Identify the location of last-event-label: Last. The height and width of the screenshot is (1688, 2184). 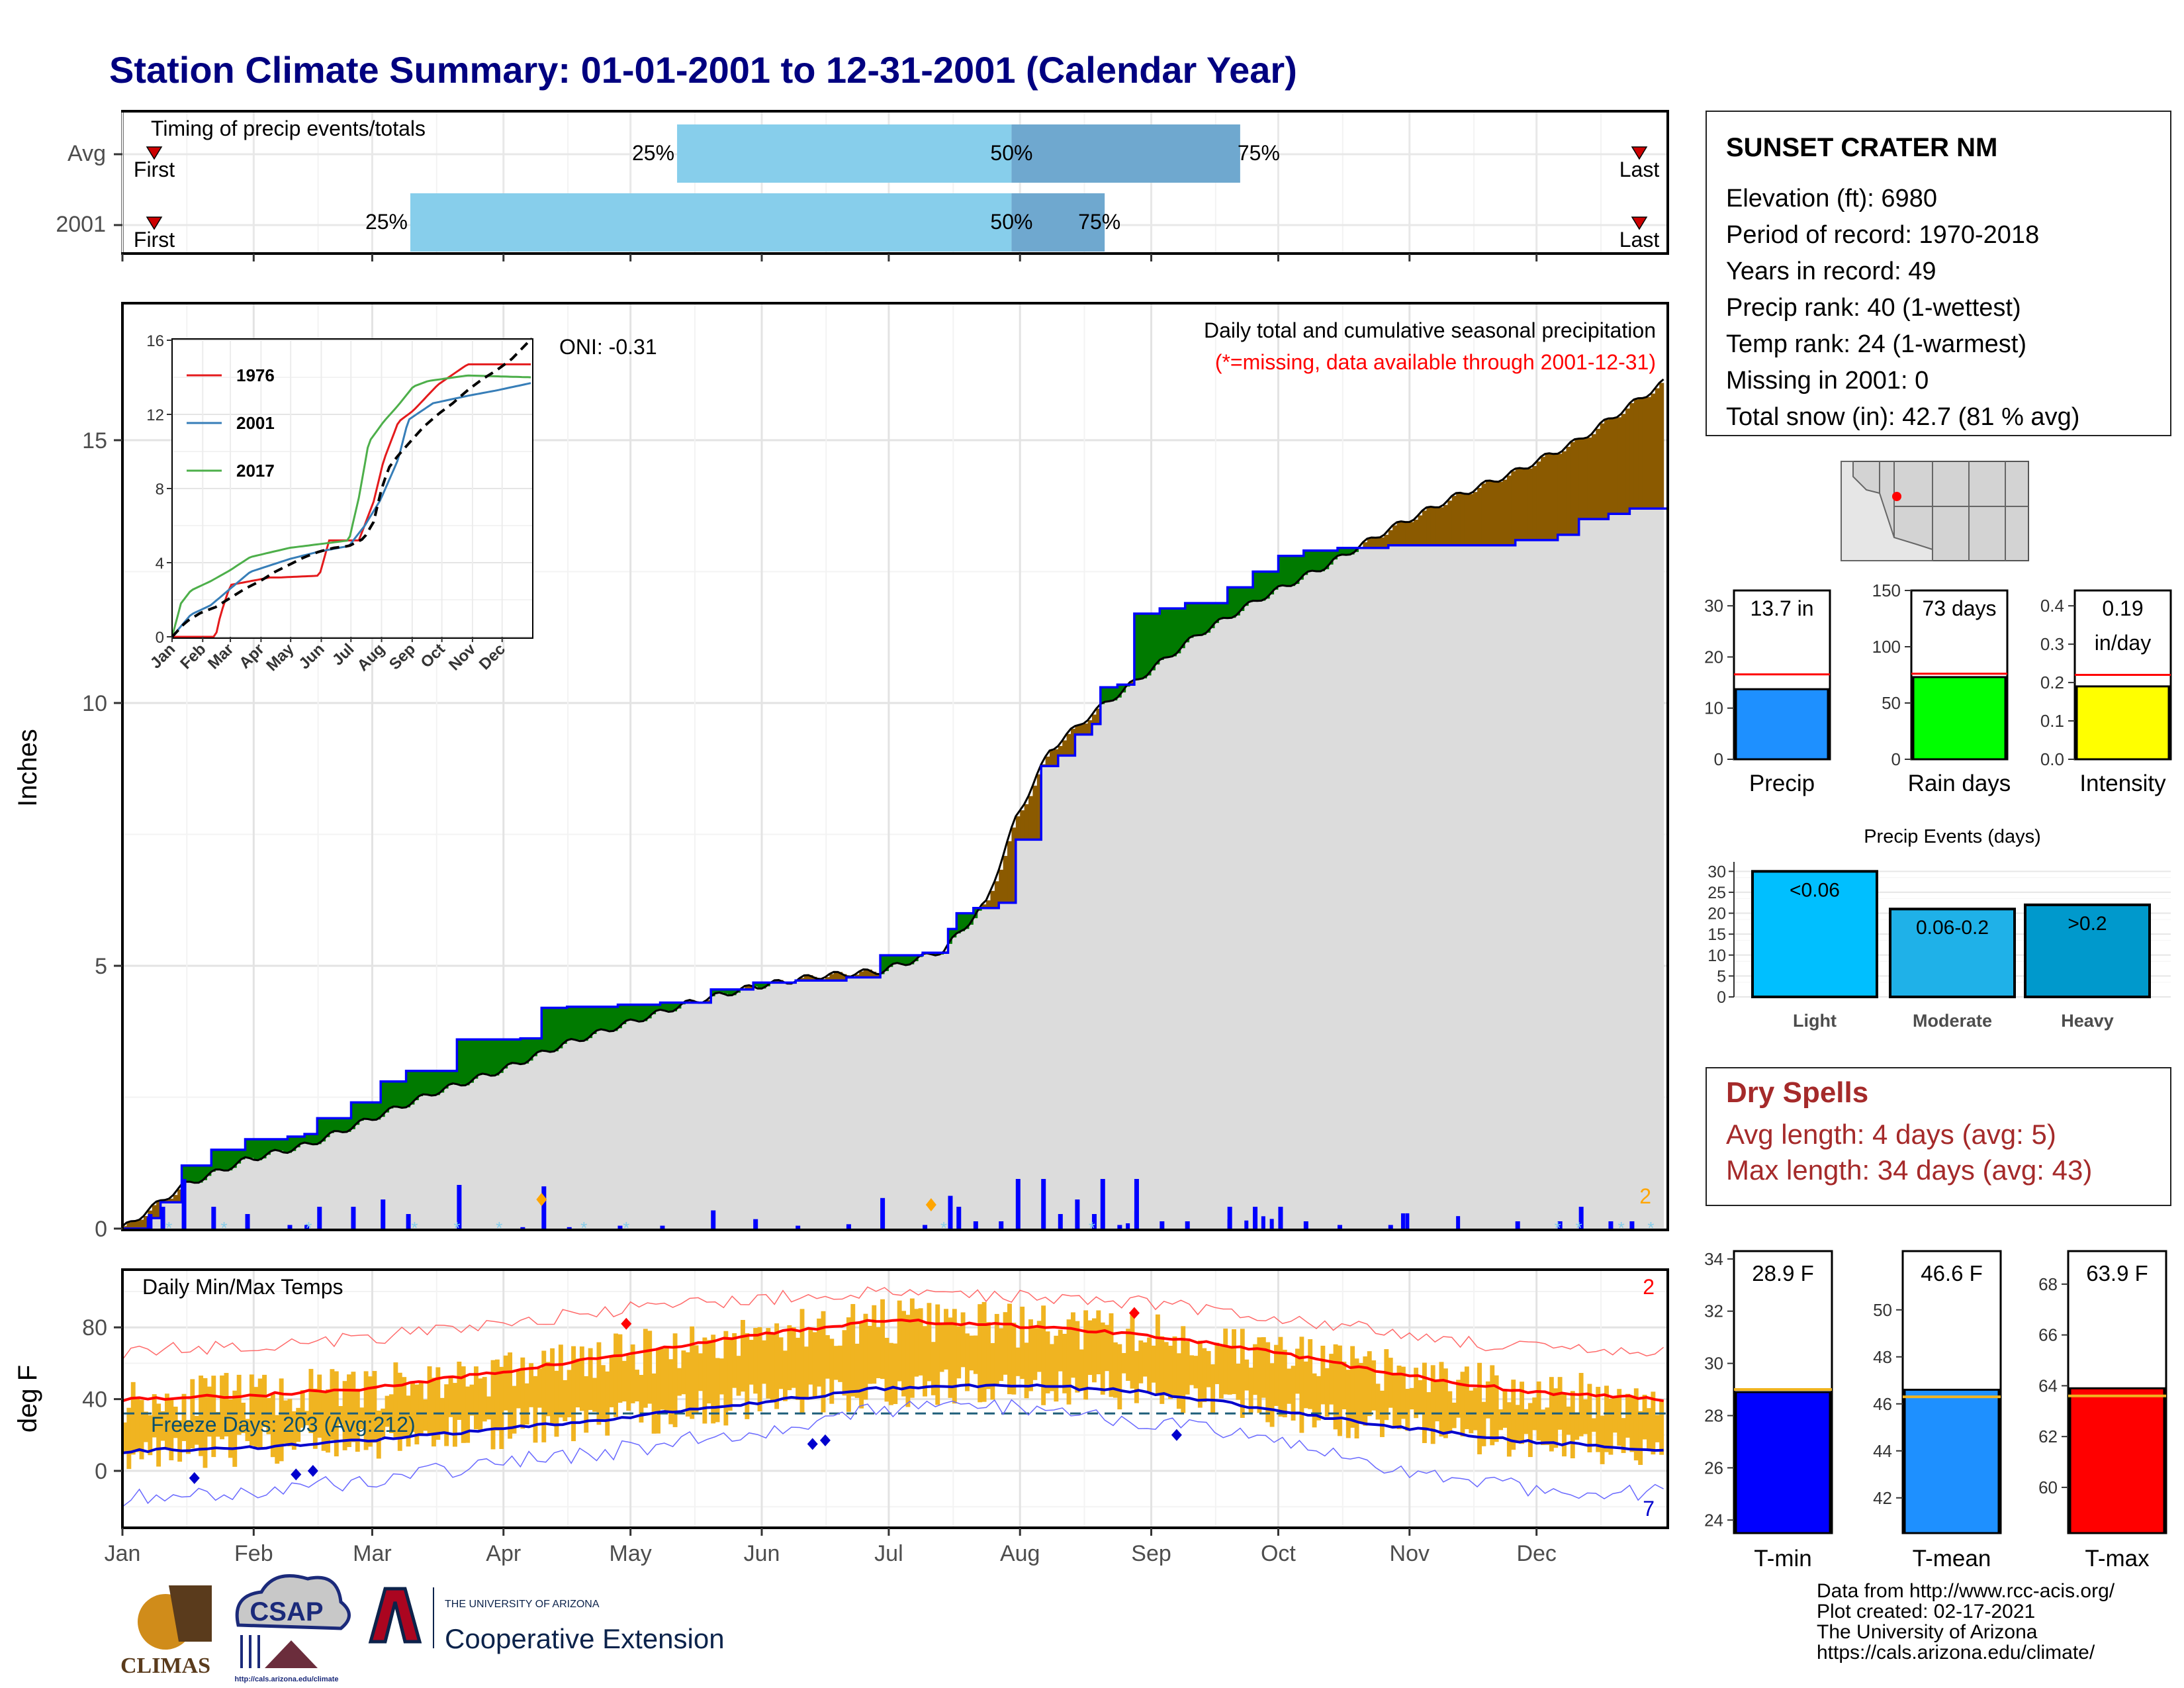
(1639, 169).